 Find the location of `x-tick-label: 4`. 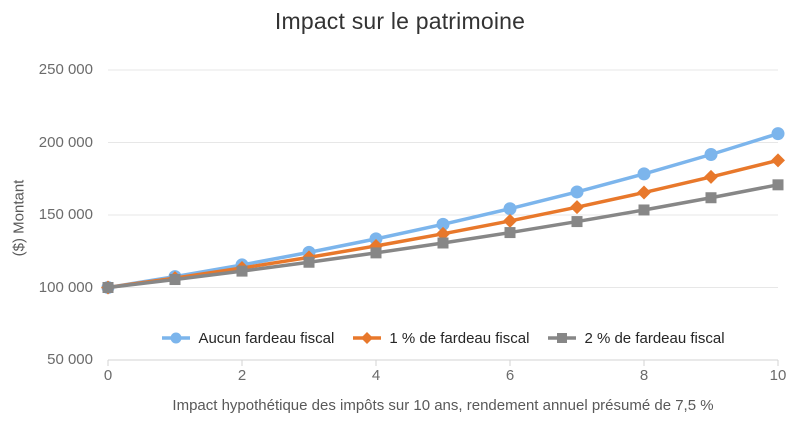

x-tick-label: 4 is located at coordinates (376, 375).